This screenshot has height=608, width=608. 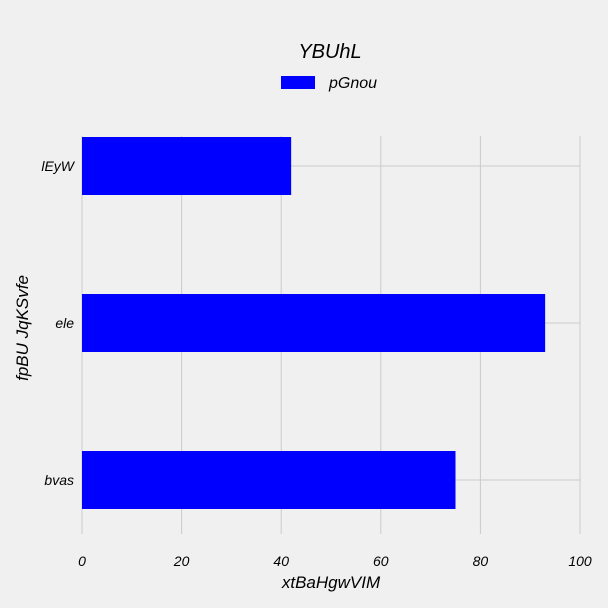 I want to click on y-tick-label: ele, so click(x=64, y=323).